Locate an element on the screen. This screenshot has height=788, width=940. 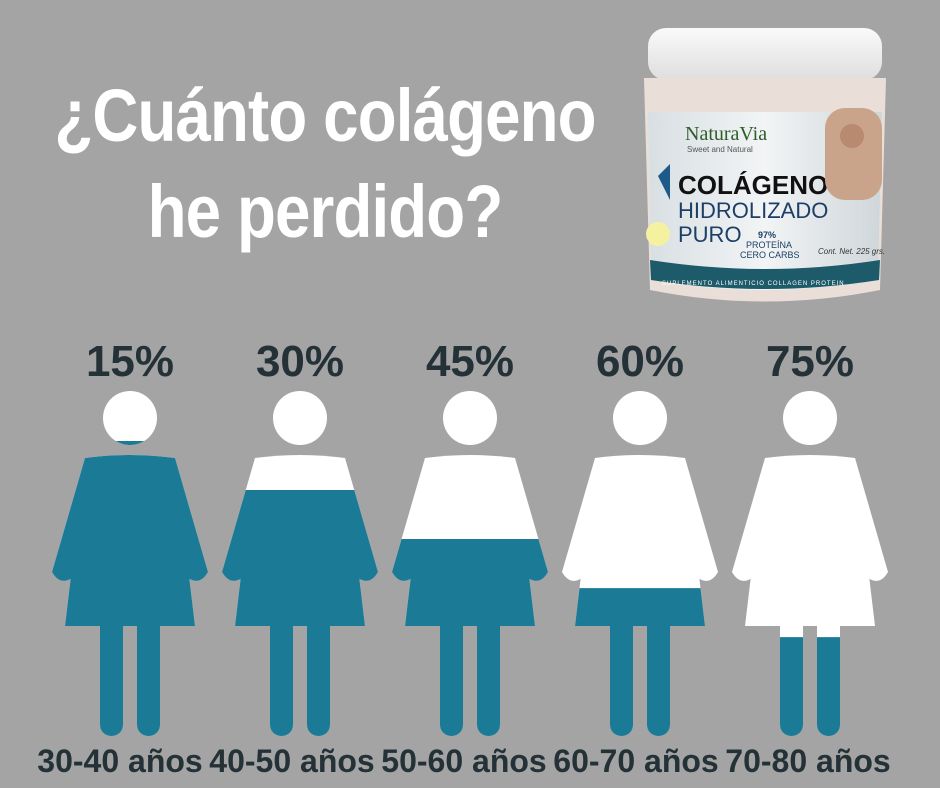
percent-label: 75% is located at coordinates (810, 361).